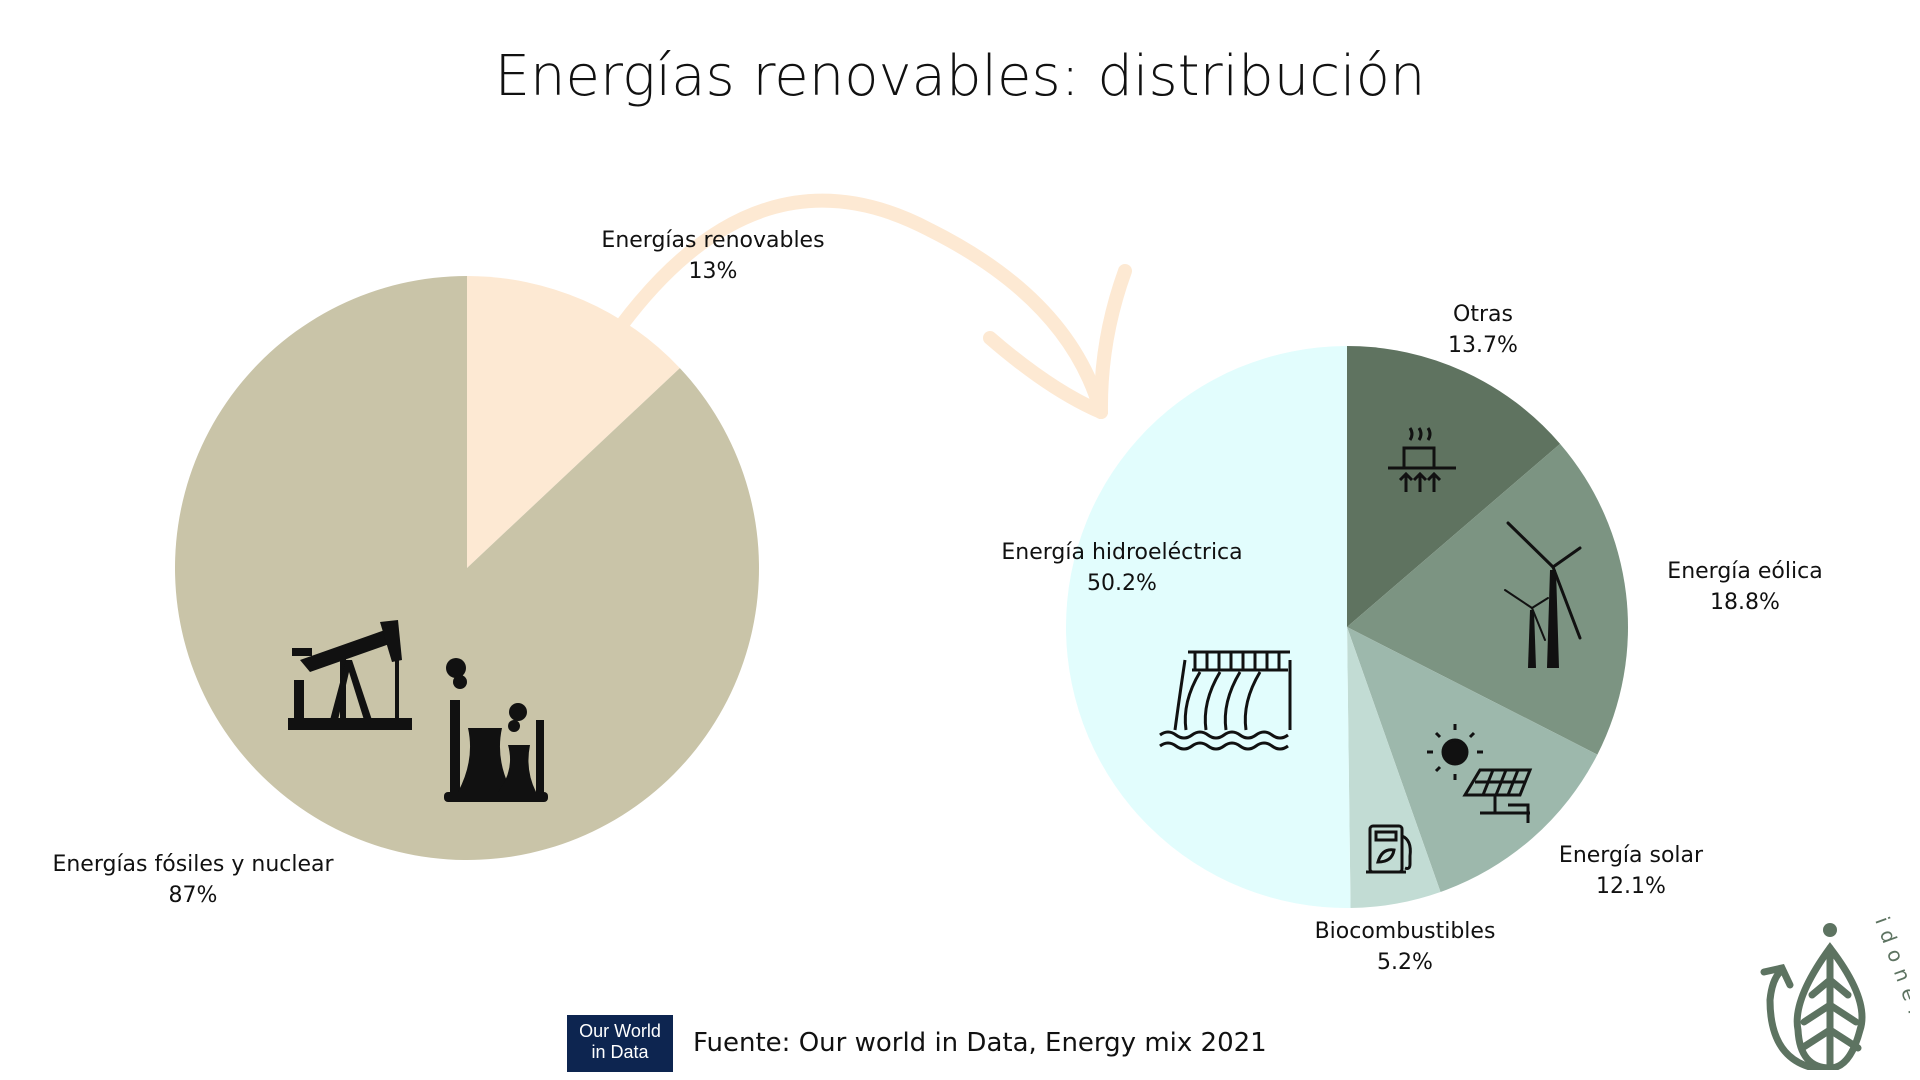 Image resolution: width=1920 pixels, height=1080 pixels. Describe the element at coordinates (1422, 459) in the screenshot. I see `factory-icon` at that location.